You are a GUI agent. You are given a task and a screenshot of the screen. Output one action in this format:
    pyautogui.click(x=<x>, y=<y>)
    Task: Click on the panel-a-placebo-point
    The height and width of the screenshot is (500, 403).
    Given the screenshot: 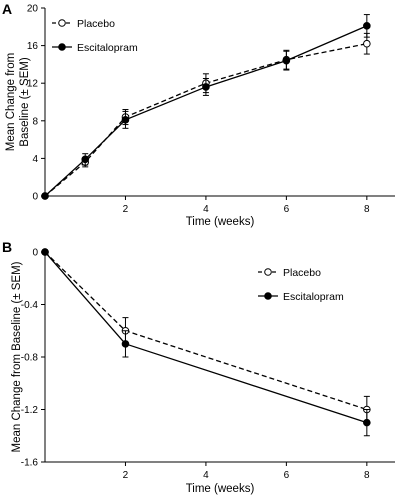 What is the action you would take?
    pyautogui.click(x=367, y=43)
    